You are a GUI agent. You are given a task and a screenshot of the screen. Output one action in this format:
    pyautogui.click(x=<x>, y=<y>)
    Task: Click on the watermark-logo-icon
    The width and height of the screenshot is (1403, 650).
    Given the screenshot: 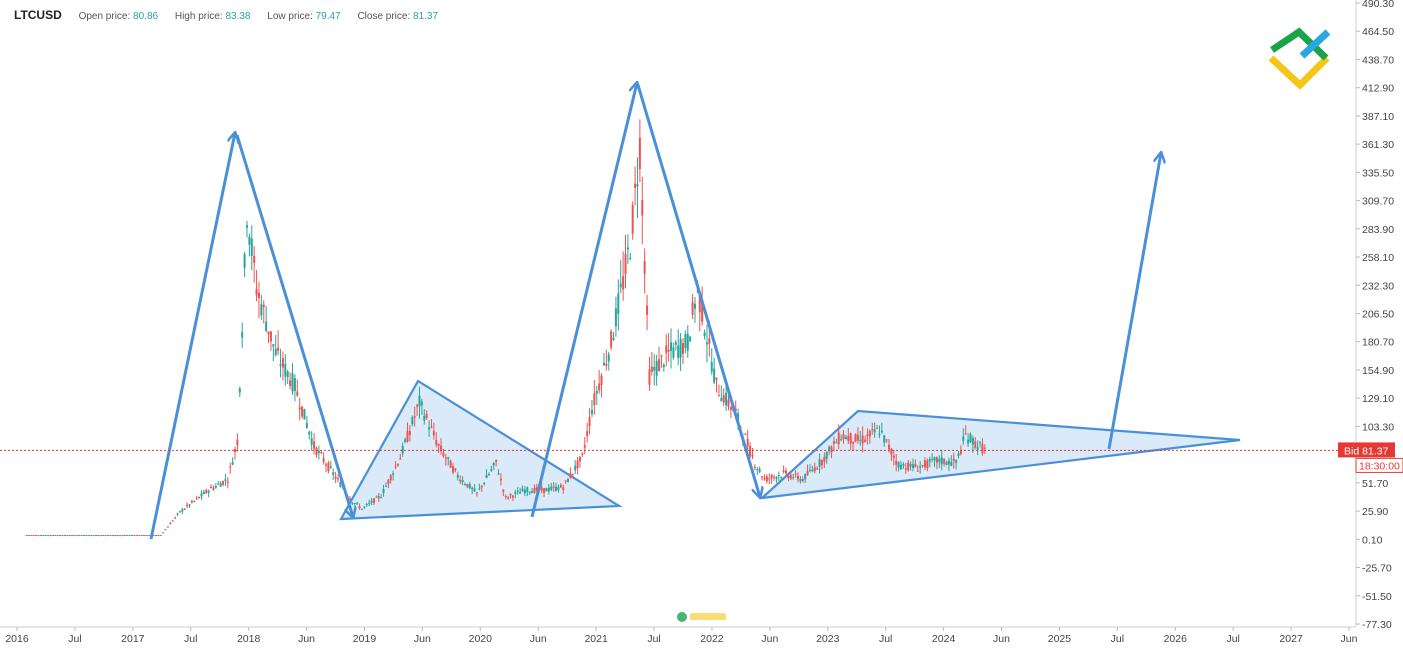 What is the action you would take?
    pyautogui.click(x=701, y=617)
    